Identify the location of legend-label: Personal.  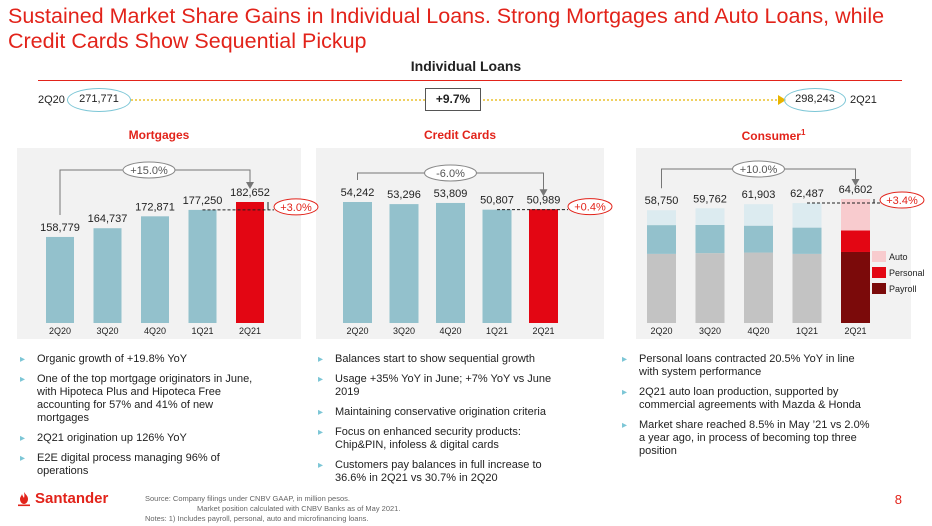
(907, 273).